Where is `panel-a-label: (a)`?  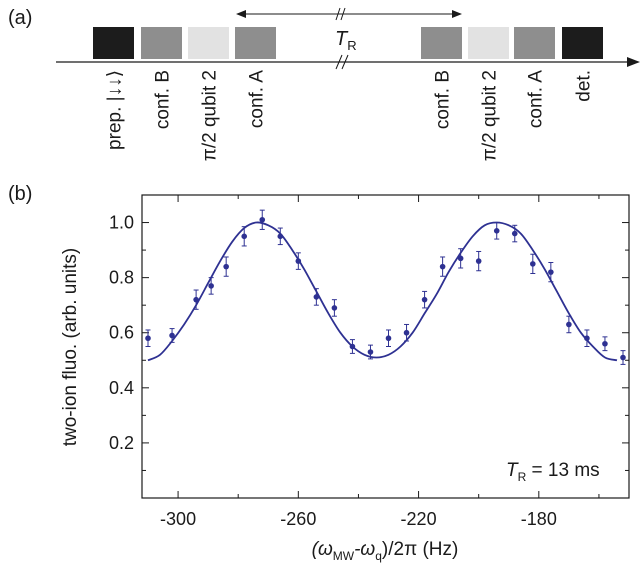
panel-a-label: (a) is located at coordinates (20, 18).